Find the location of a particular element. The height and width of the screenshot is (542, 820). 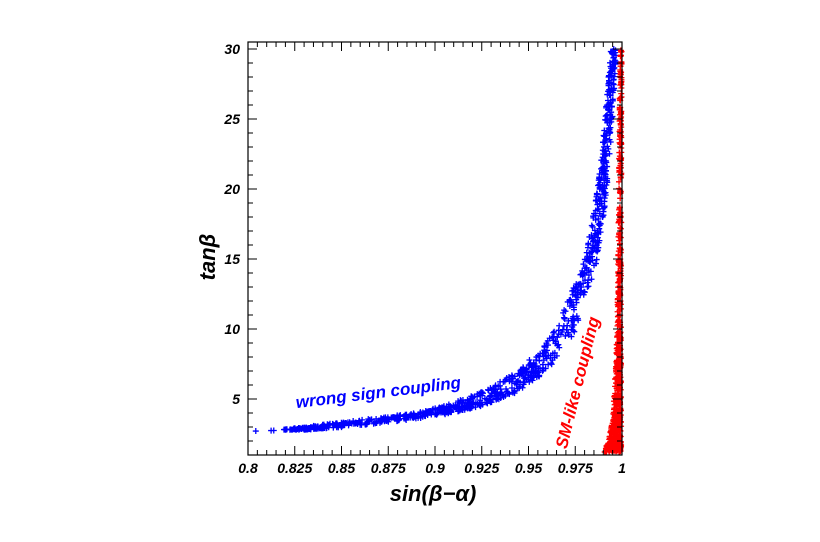

x-axis-label: sin(β−α) is located at coordinates (433, 493).